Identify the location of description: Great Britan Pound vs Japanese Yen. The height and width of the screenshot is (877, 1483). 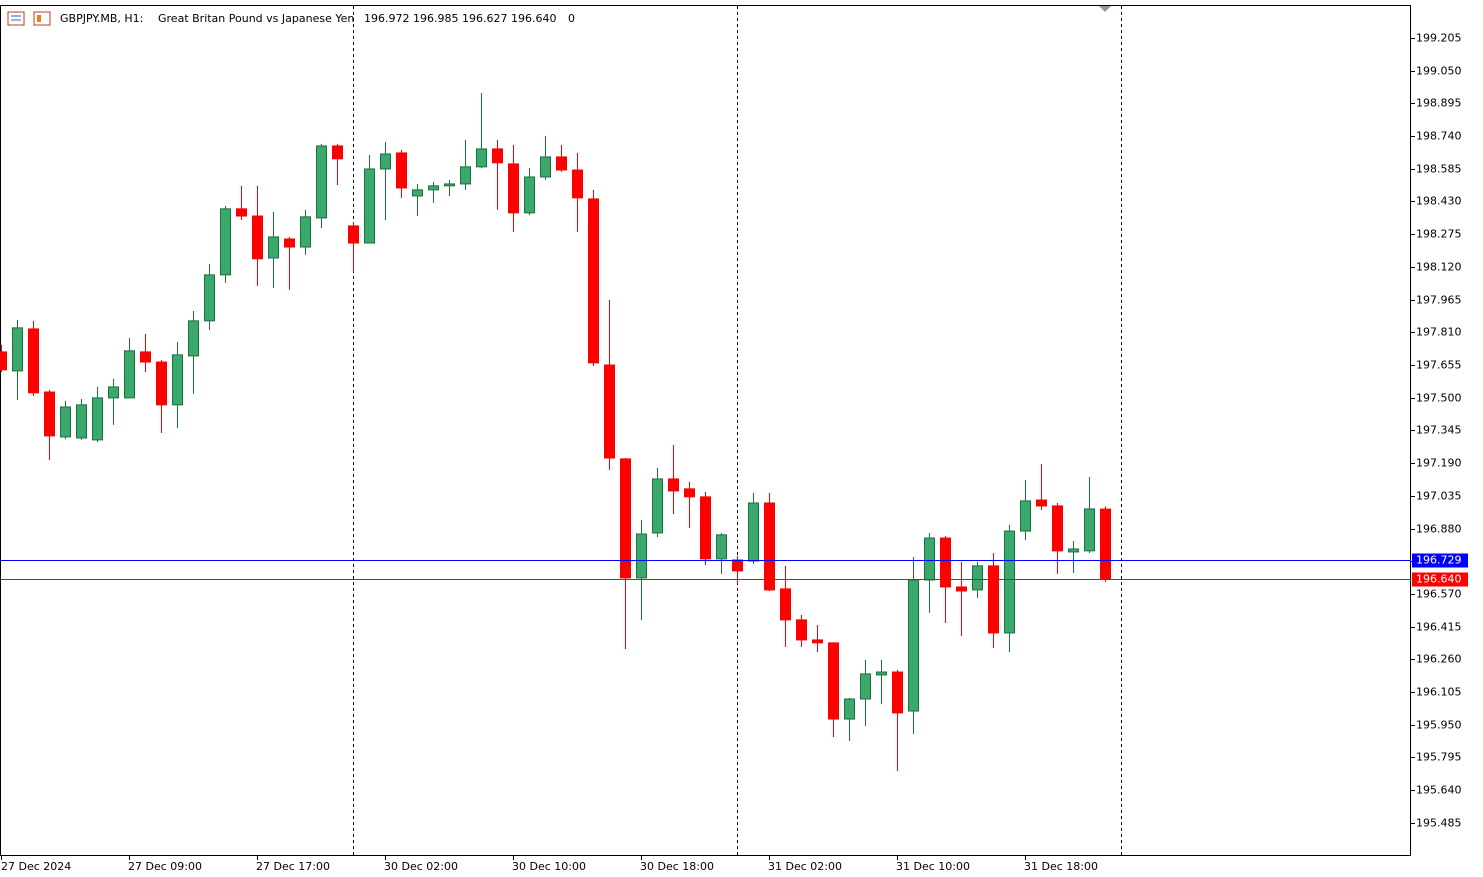
(256, 18).